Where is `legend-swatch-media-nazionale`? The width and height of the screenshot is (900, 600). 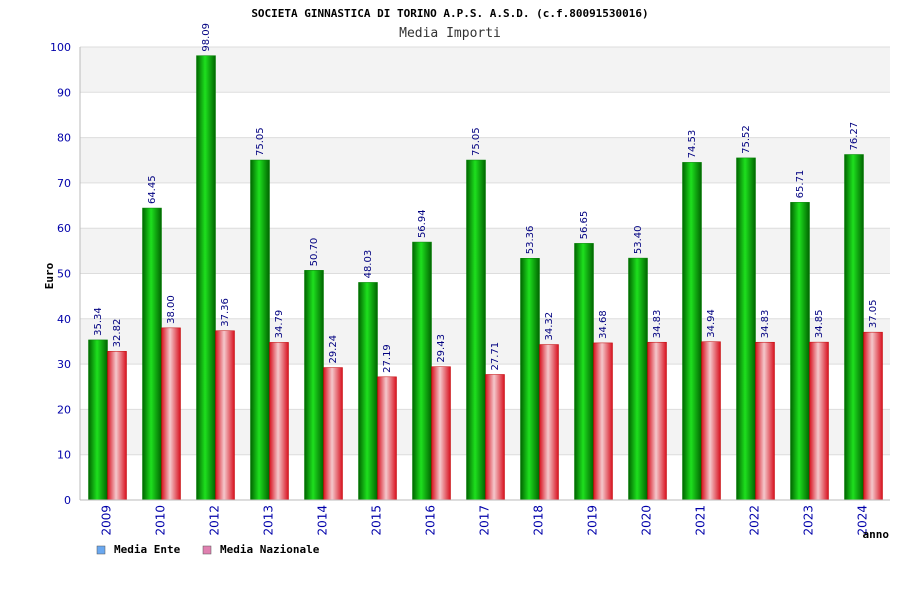
legend-swatch-media-nazionale is located at coordinates (207, 550).